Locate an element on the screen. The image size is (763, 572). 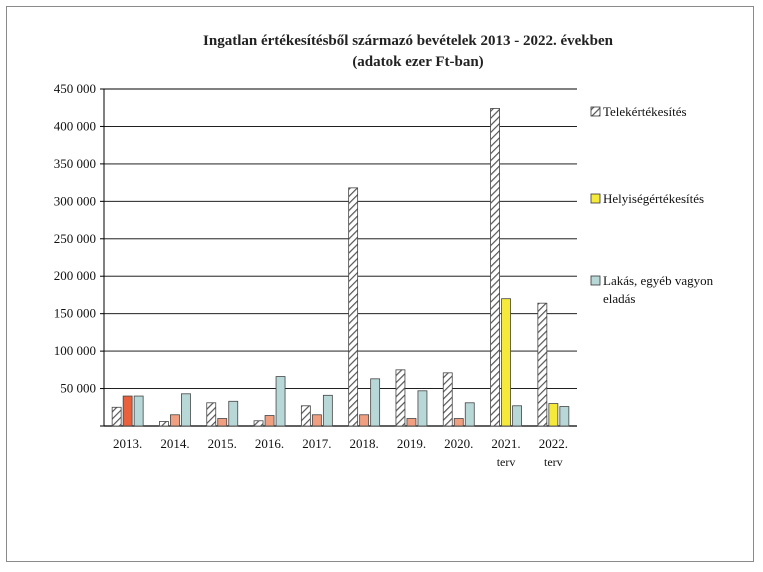
x-tick-label: 2014. is located at coordinates (174, 443).